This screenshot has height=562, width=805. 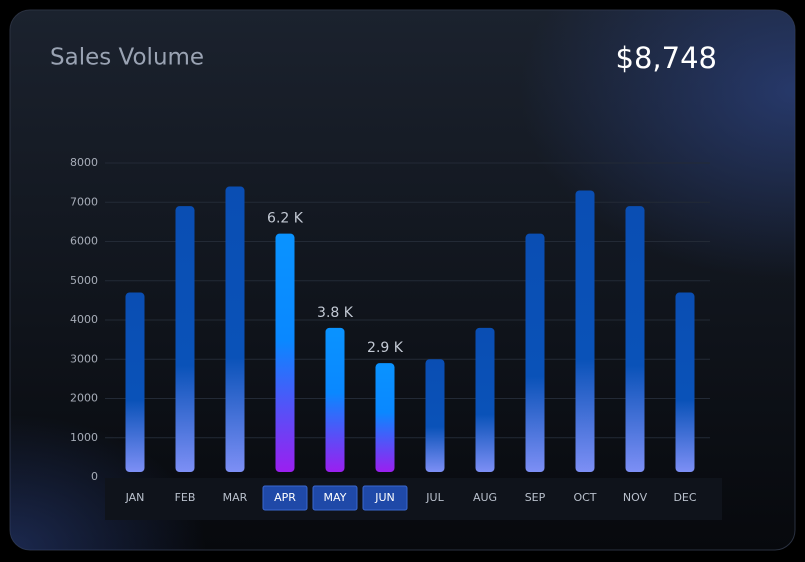 What do you see at coordinates (485, 497) in the screenshot?
I see `x-tick-label: AUG` at bounding box center [485, 497].